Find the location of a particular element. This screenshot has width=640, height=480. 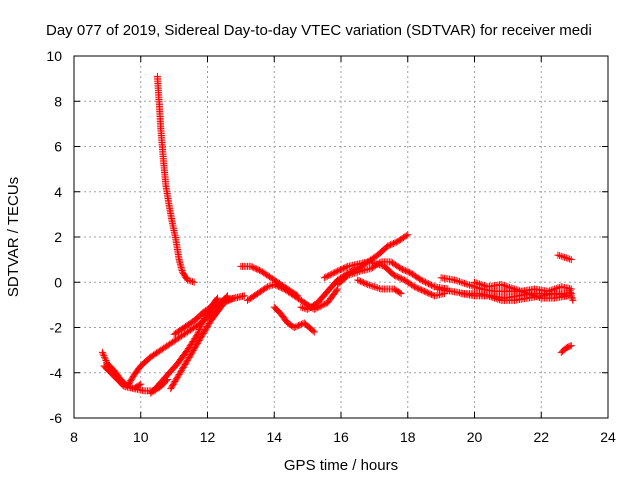

y-tick-label: 2 is located at coordinates (58, 237).